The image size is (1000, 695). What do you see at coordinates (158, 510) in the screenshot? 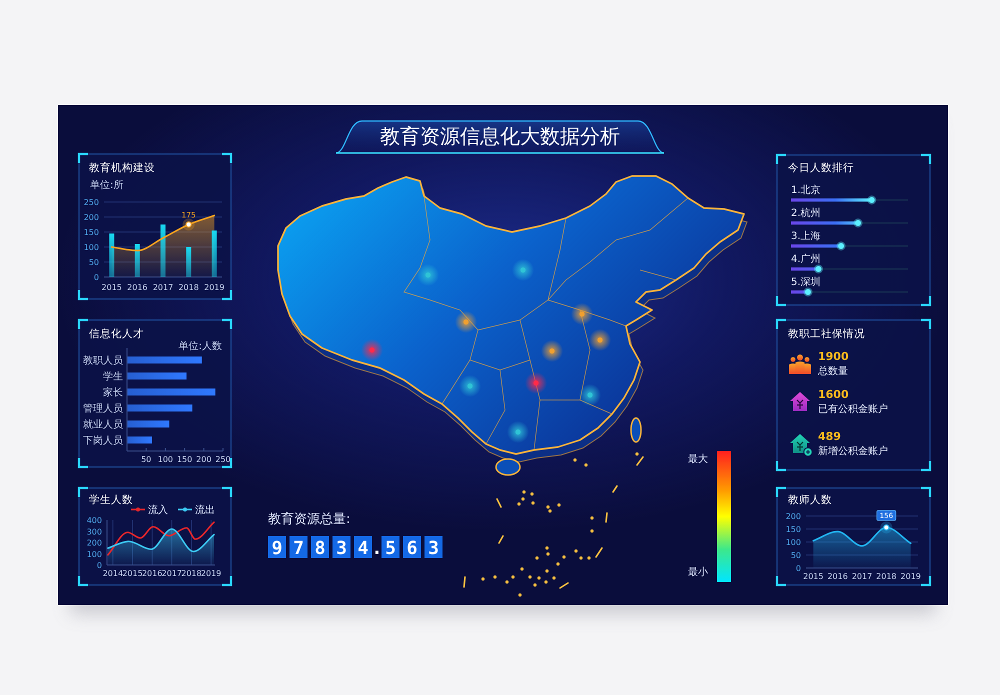
I see `legend-label: 流入` at bounding box center [158, 510].